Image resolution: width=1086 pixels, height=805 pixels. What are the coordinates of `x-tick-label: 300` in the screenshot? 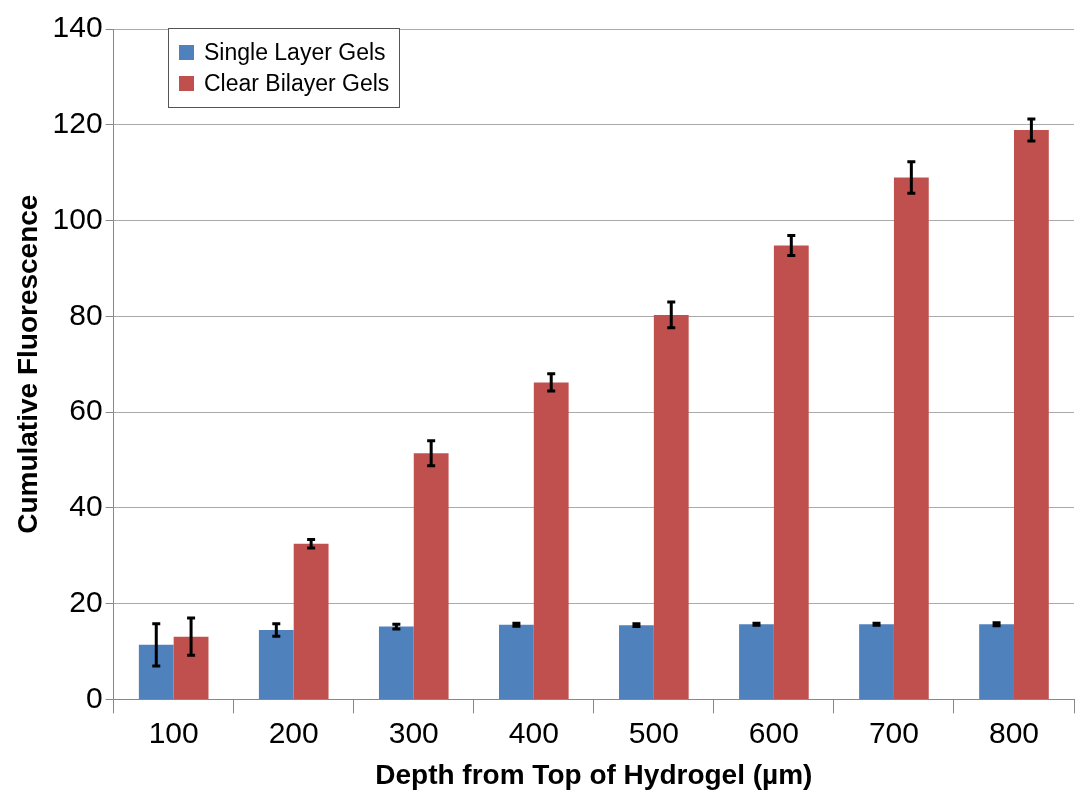 It's located at (413, 732).